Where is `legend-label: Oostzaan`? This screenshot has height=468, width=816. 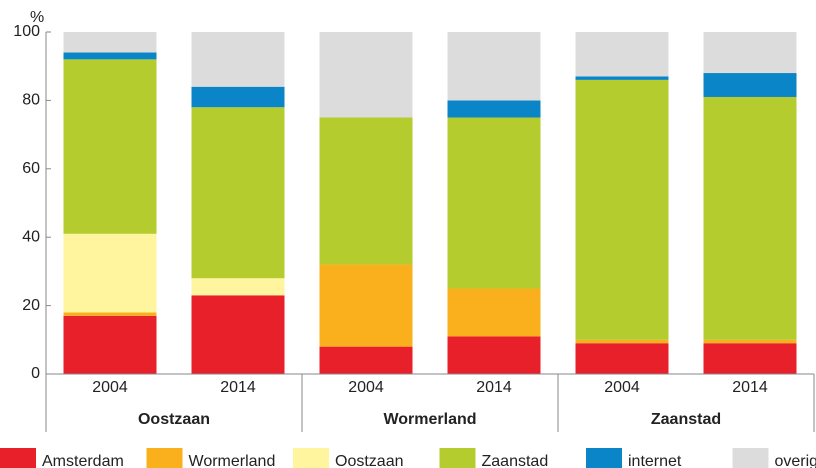
legend-label: Oostzaan is located at coordinates (369, 460).